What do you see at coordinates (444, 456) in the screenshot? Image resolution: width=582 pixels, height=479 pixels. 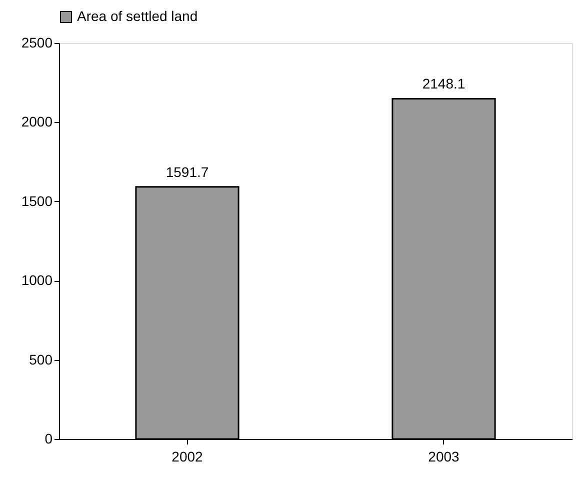 I see `x-tick-label: 2003` at bounding box center [444, 456].